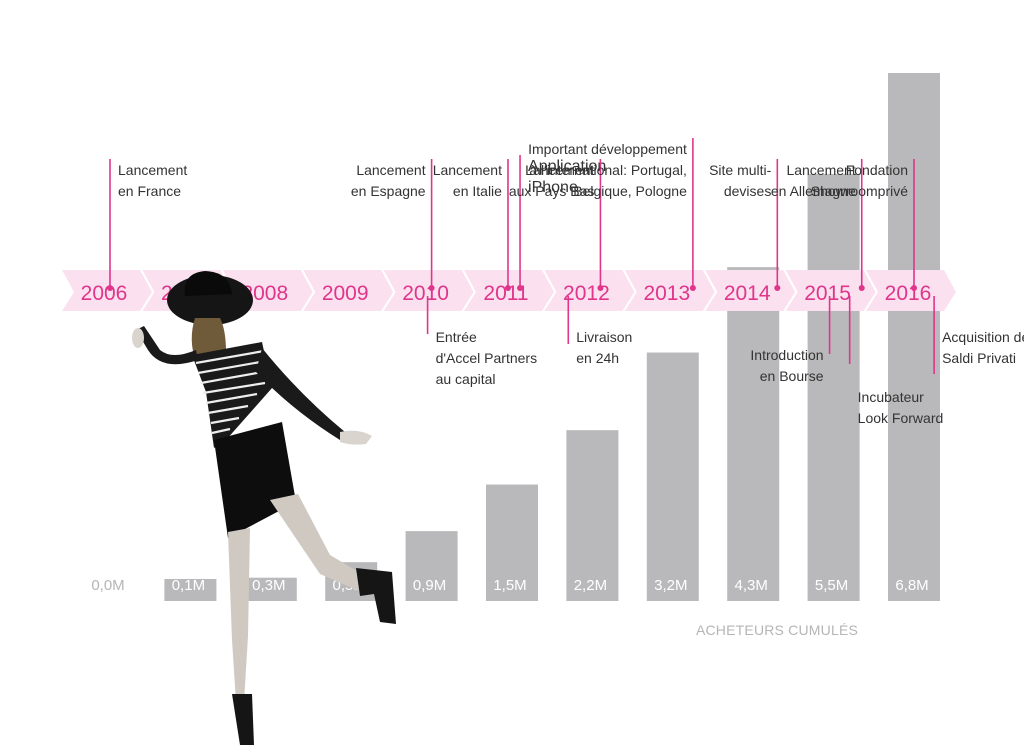 The width and height of the screenshot is (1024, 753). What do you see at coordinates (786, 365) in the screenshot?
I see `event-label: Introduction en Bourse` at bounding box center [786, 365].